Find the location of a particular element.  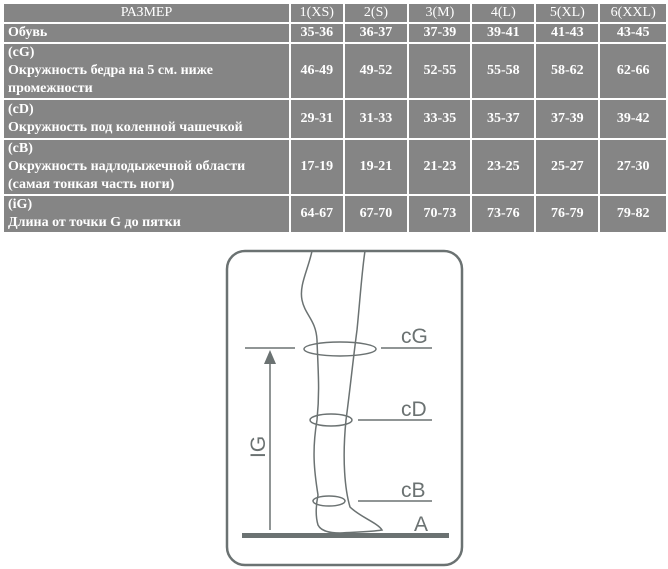

cell: 43-45 is located at coordinates (633, 33).